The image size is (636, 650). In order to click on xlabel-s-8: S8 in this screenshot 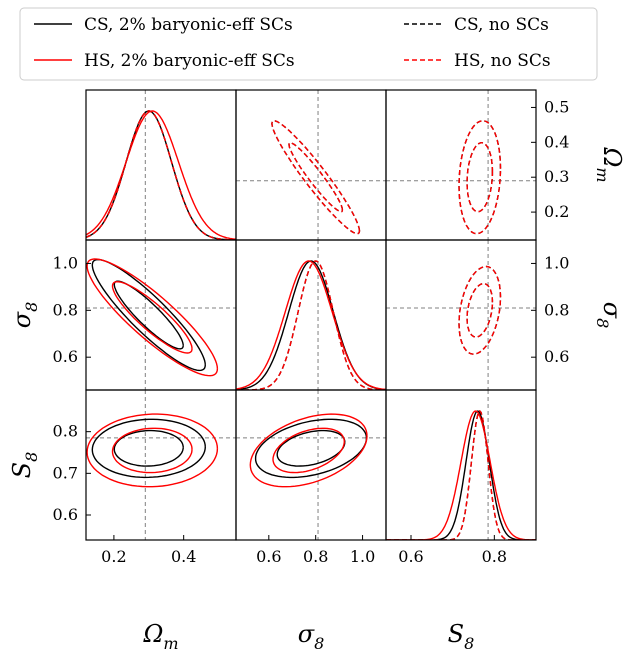, I will do `click(461, 635)`.